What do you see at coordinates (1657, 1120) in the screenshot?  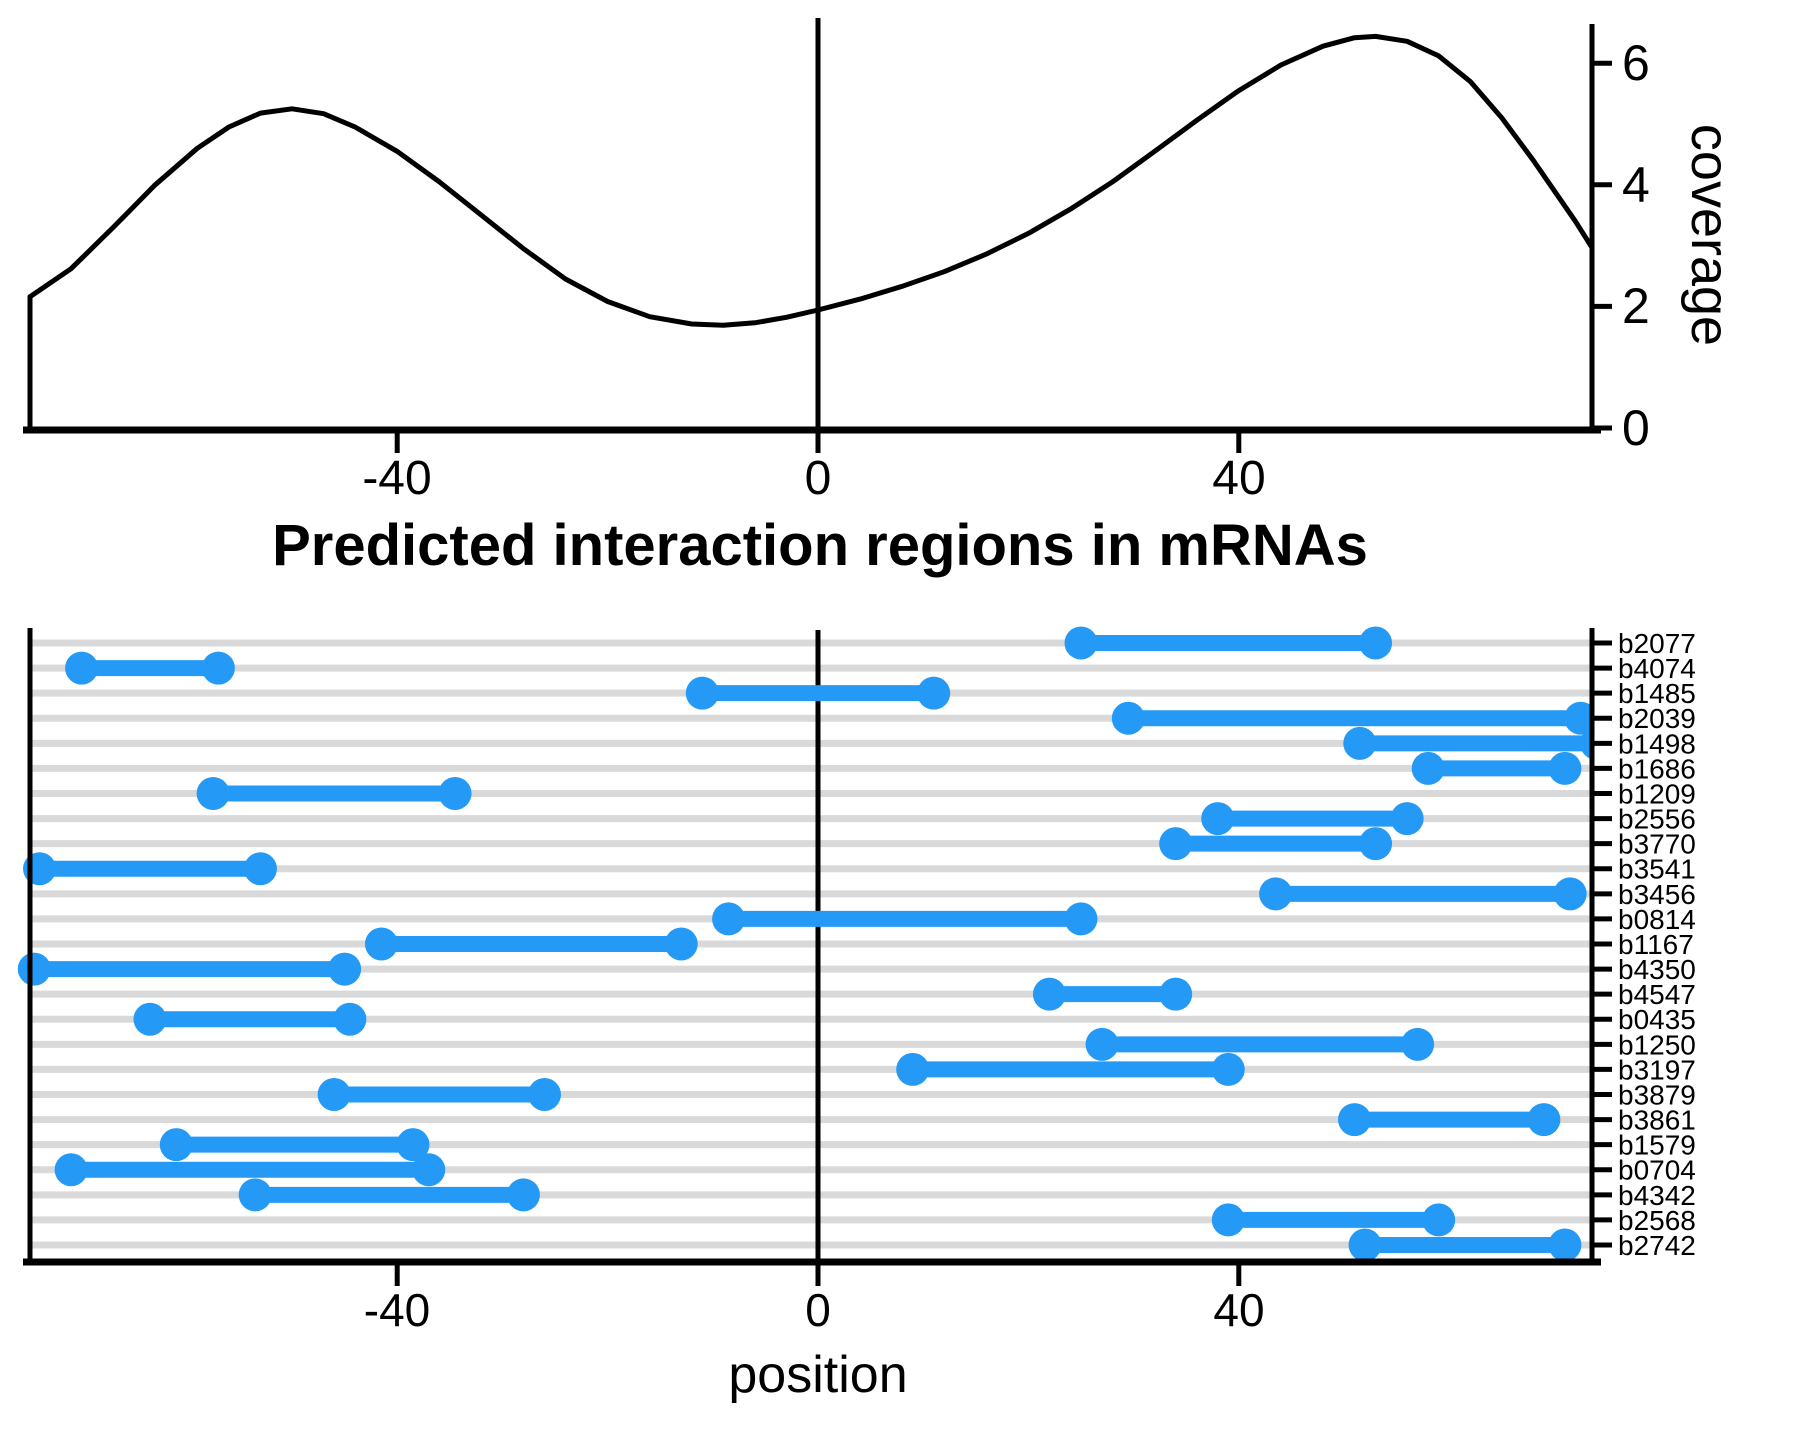 I see `row-label: b3861` at bounding box center [1657, 1120].